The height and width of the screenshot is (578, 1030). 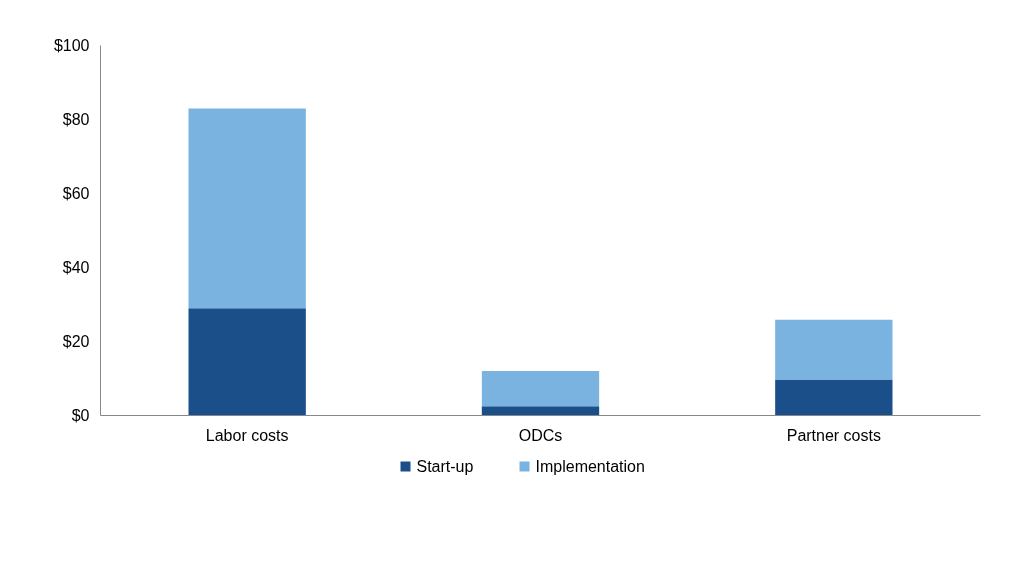 I want to click on x-tick-label: Partner costs, so click(x=833, y=435).